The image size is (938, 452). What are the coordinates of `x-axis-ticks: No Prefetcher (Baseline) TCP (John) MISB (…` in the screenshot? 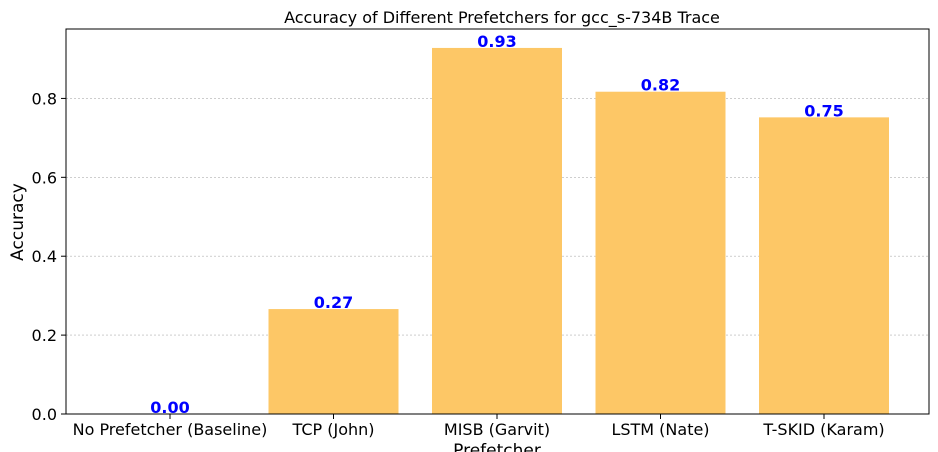 It's located at (479, 426).